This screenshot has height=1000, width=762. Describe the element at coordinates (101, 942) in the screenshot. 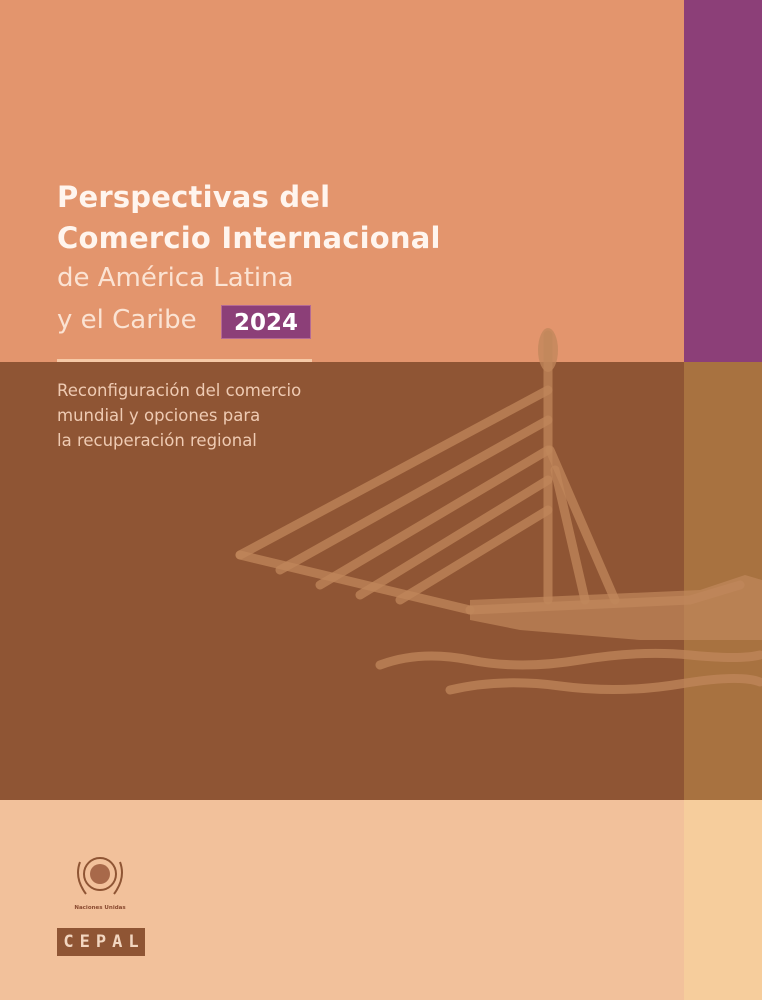

I see `cepal-logo: CEPAL` at that location.